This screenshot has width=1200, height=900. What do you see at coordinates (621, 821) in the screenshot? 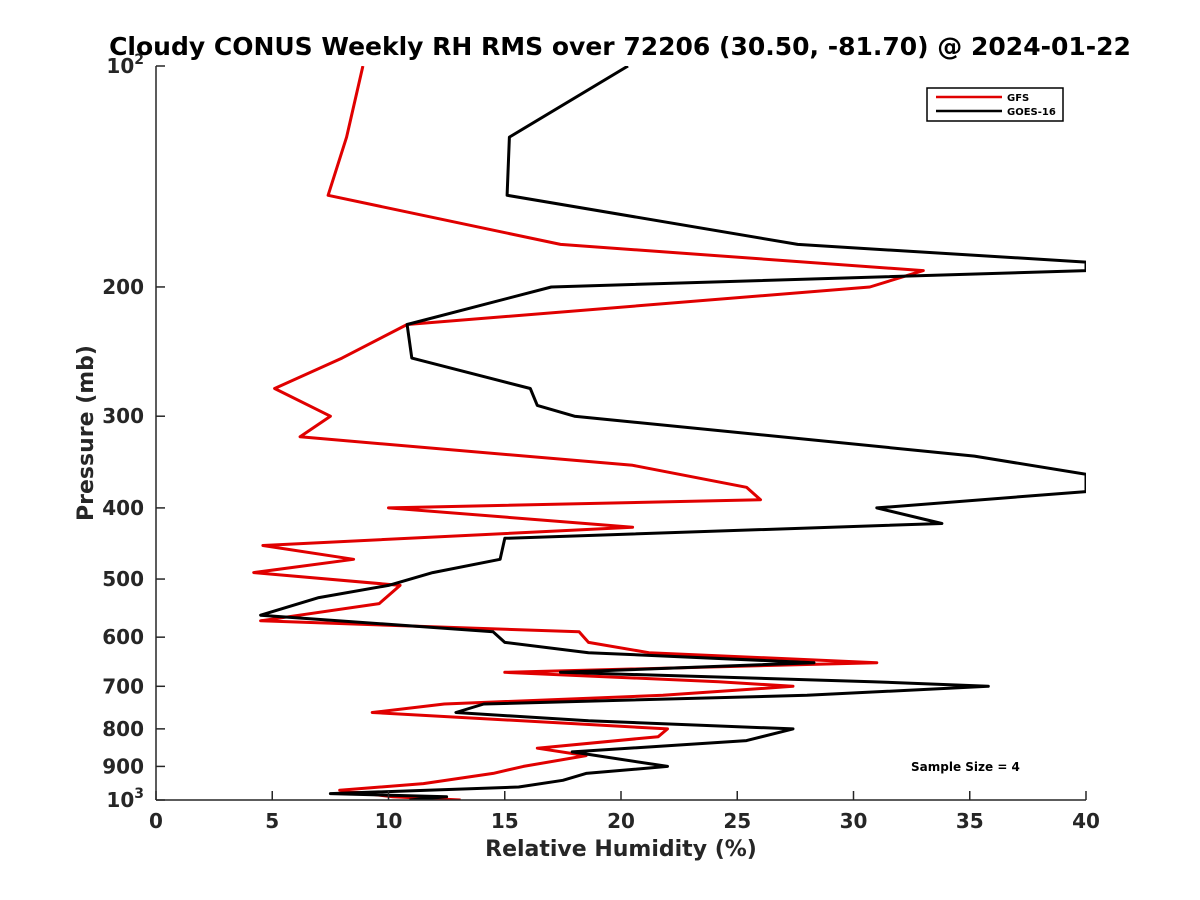
I see `x-tick-label: 20` at bounding box center [621, 821].